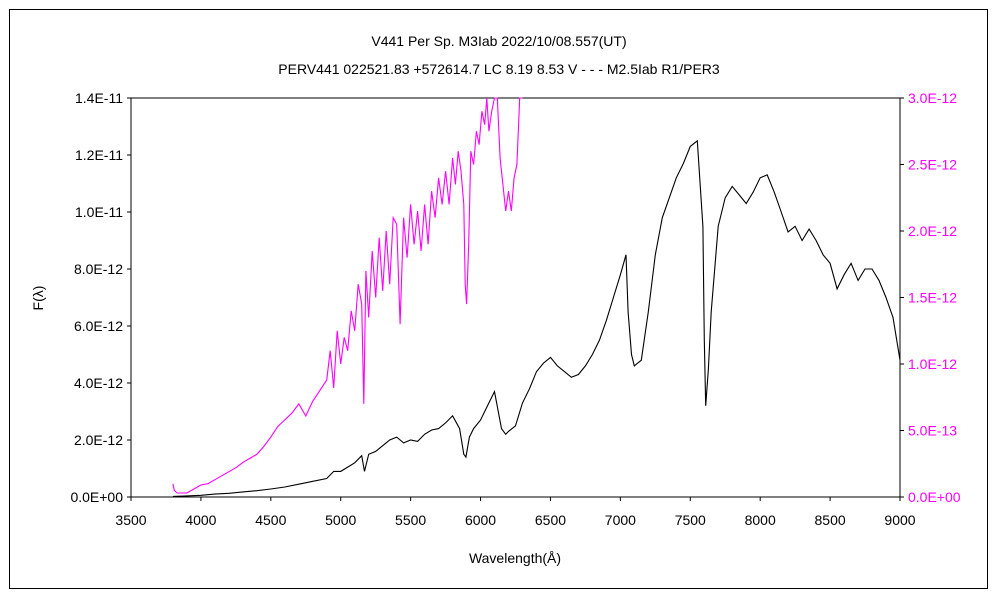  Describe the element at coordinates (38, 298) in the screenshot. I see `y-axis-label: F(λ)` at that location.